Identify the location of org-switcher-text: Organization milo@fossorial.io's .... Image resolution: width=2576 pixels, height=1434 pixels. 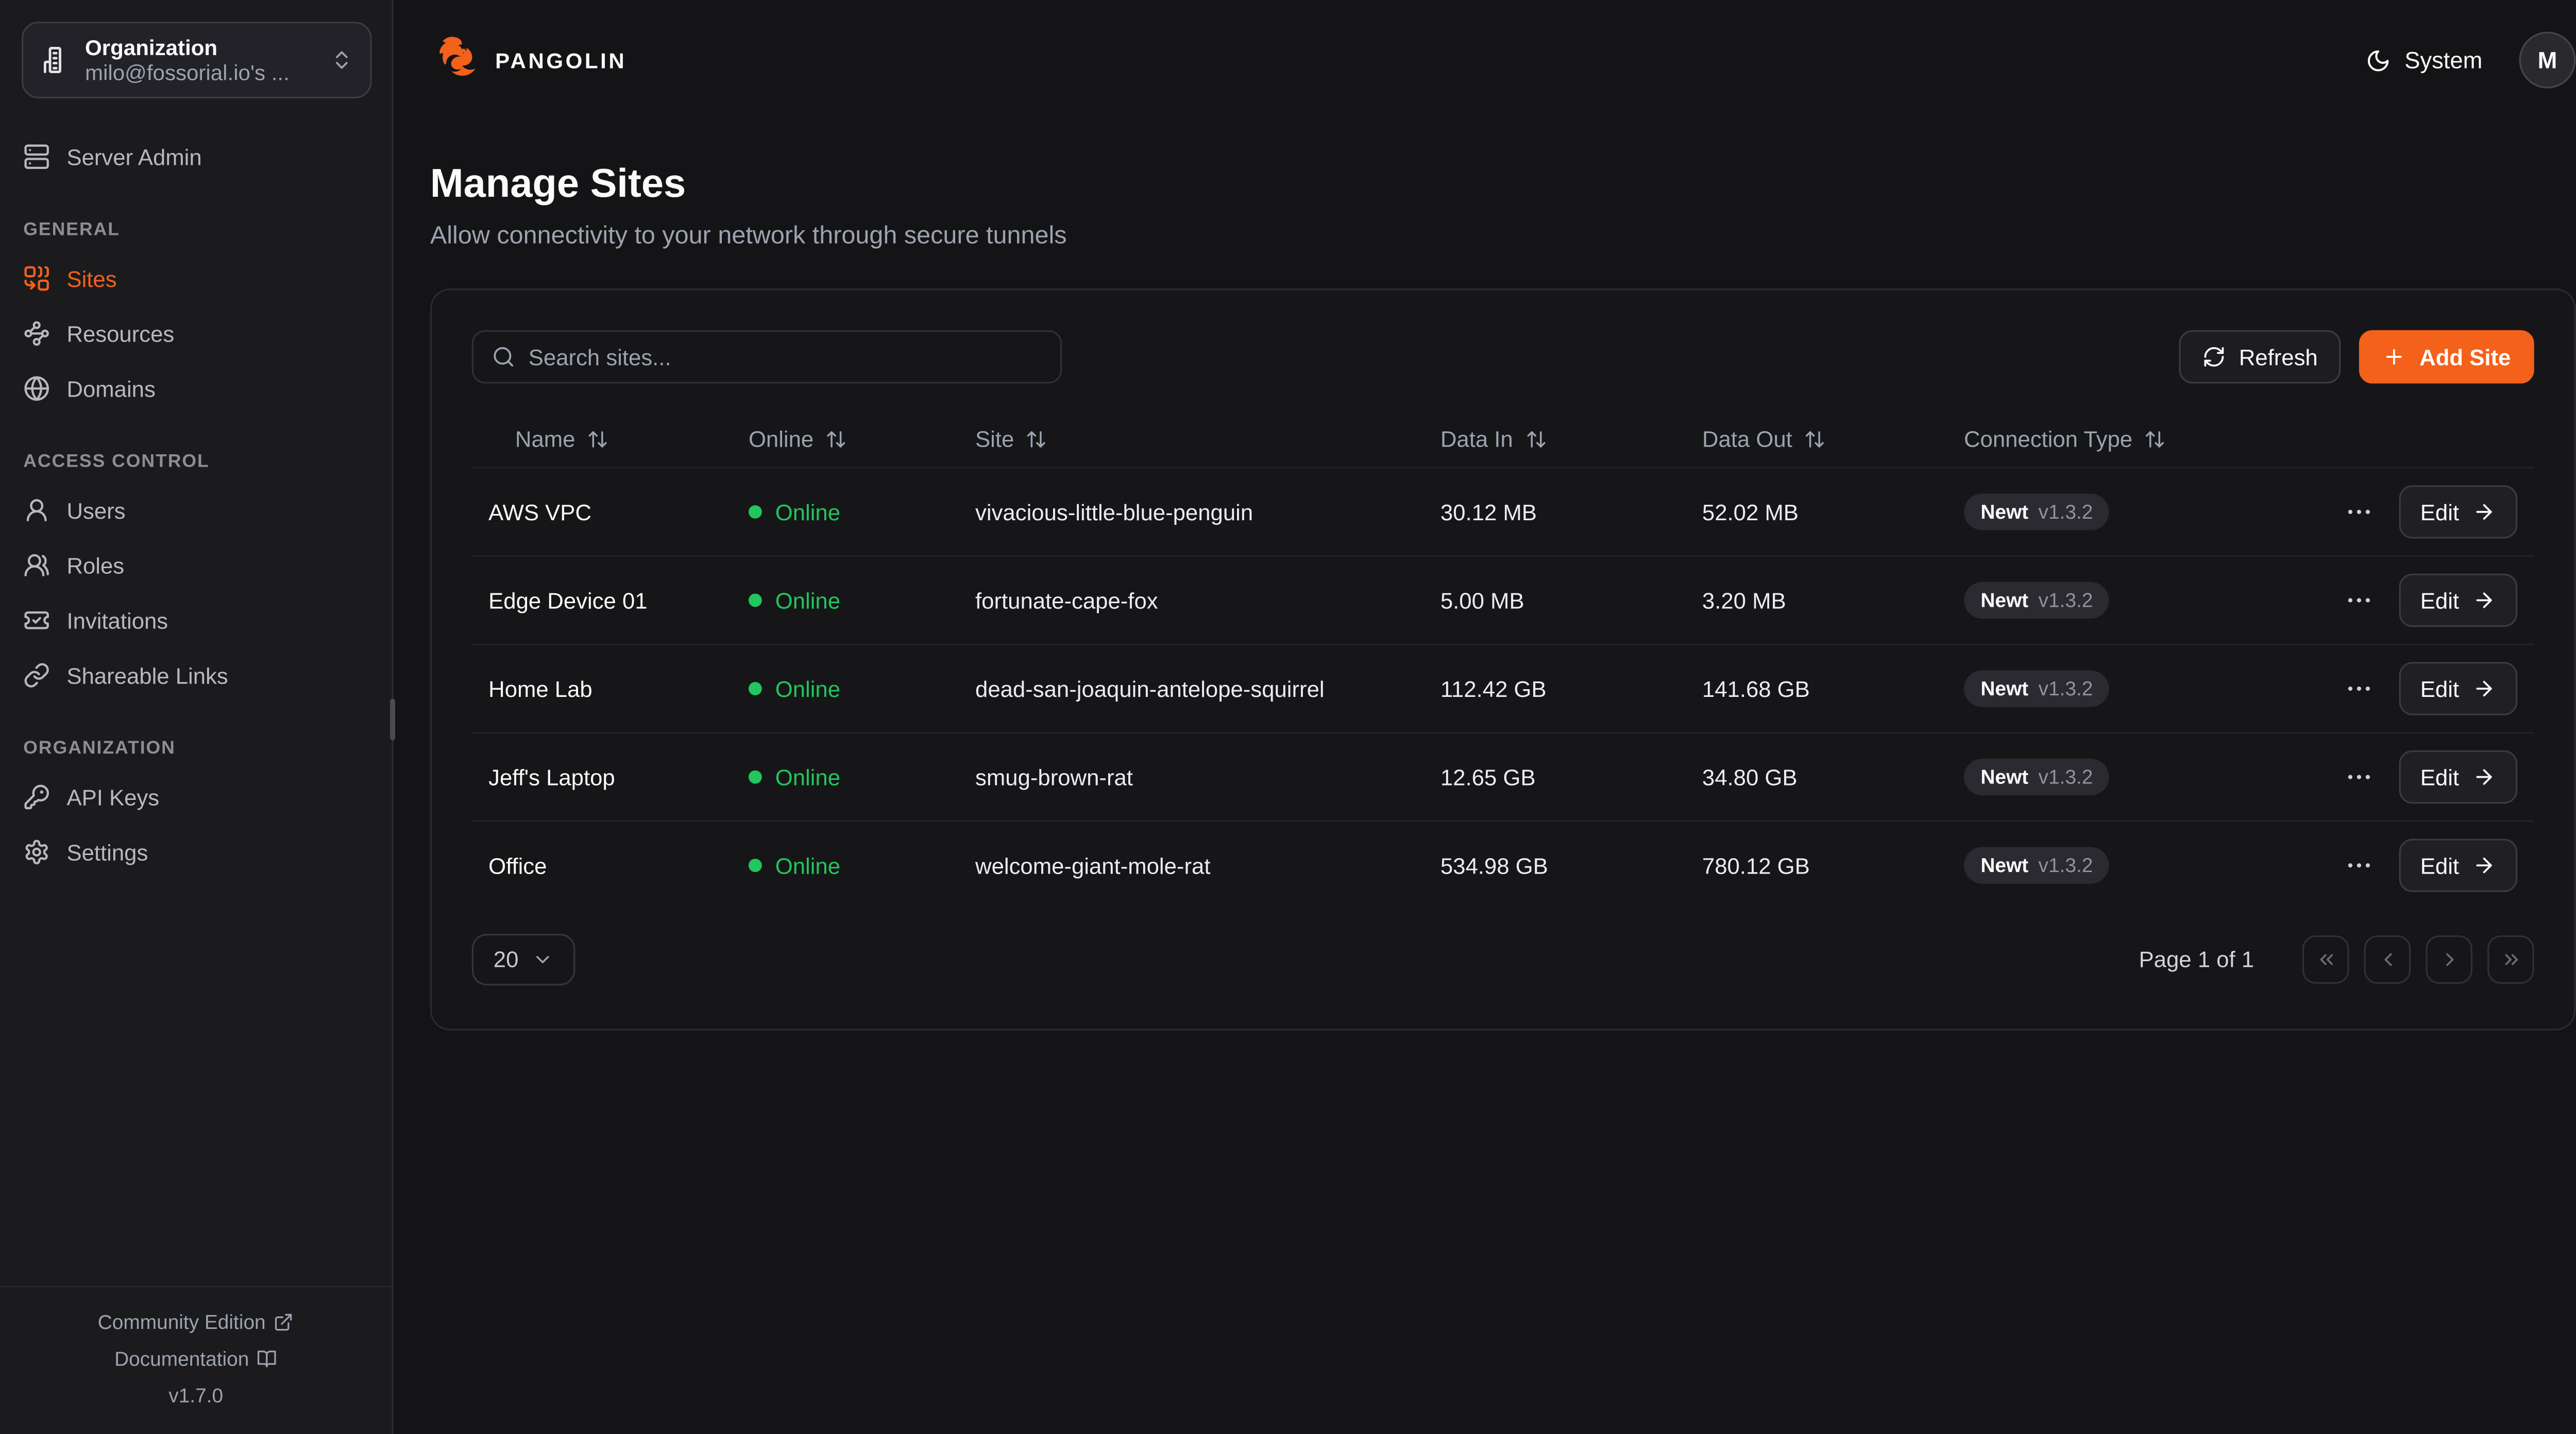
(200, 60).